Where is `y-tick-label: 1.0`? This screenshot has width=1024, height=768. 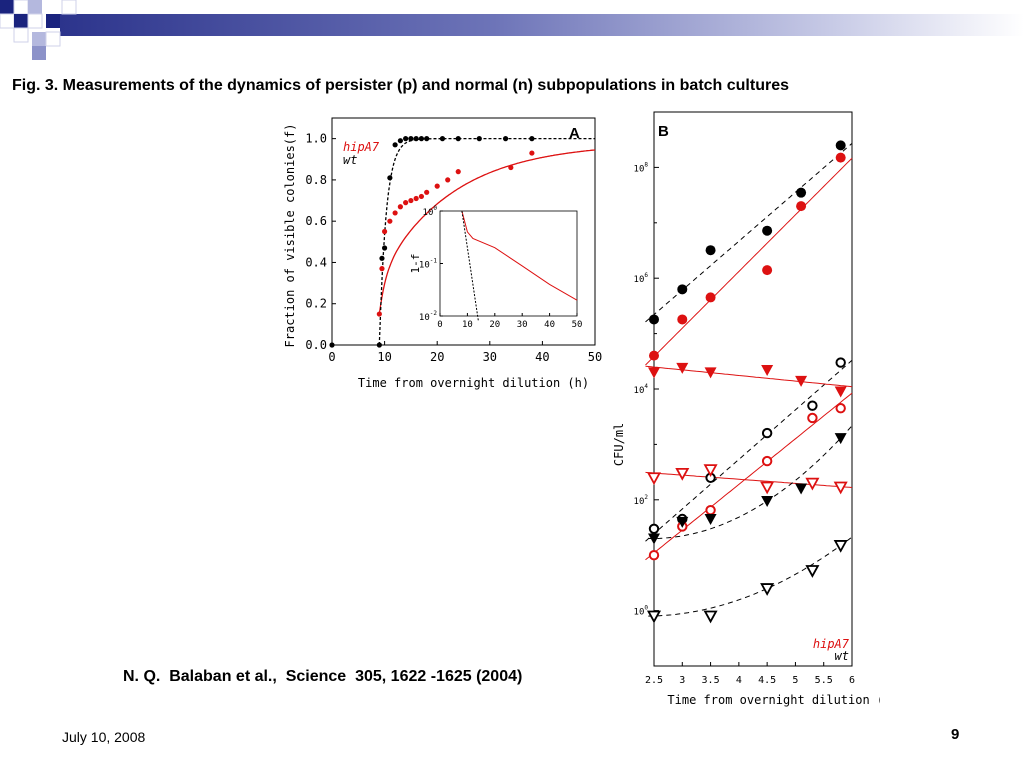 y-tick-label: 1.0 is located at coordinates (316, 139).